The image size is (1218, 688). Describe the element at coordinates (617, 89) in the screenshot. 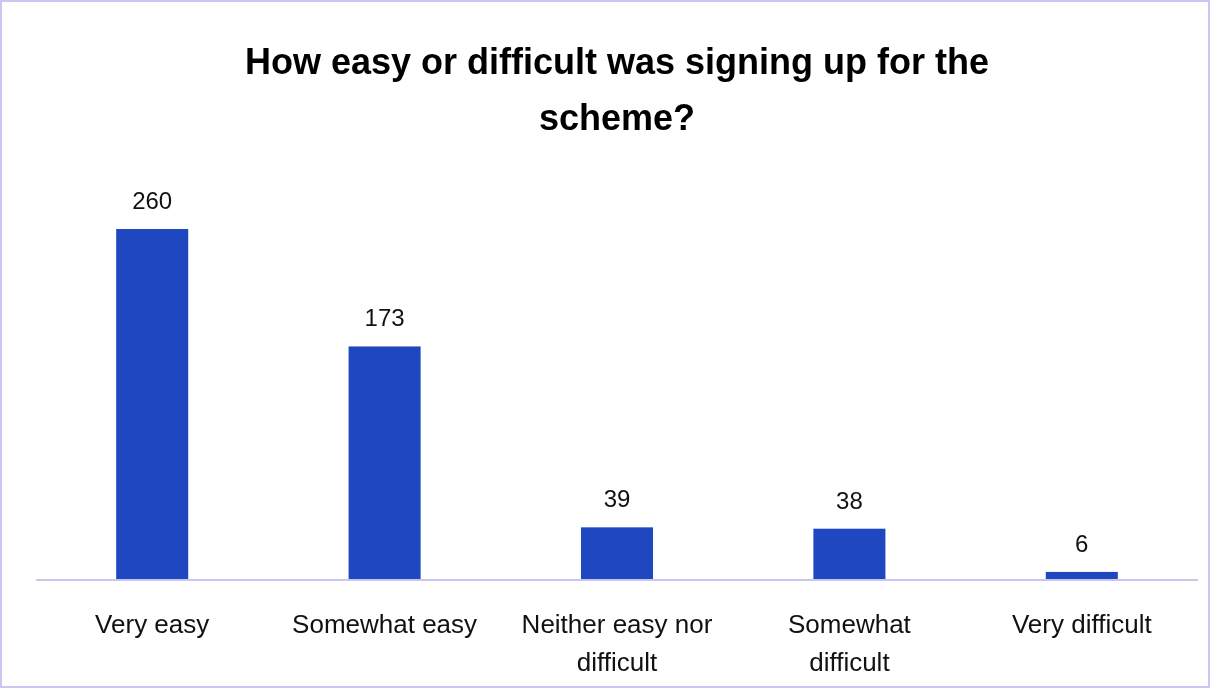

I see `chart-title: How easy or difficult was signing up for the scheme?` at that location.